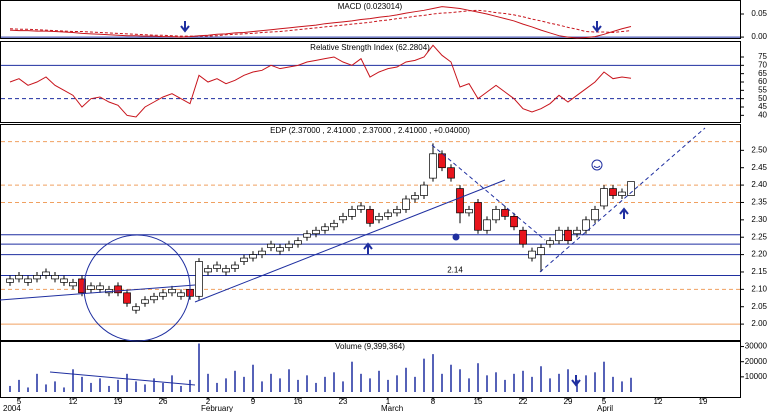 This screenshot has height=412, width=770. I want to click on y-tick-label: 45, so click(762, 106).